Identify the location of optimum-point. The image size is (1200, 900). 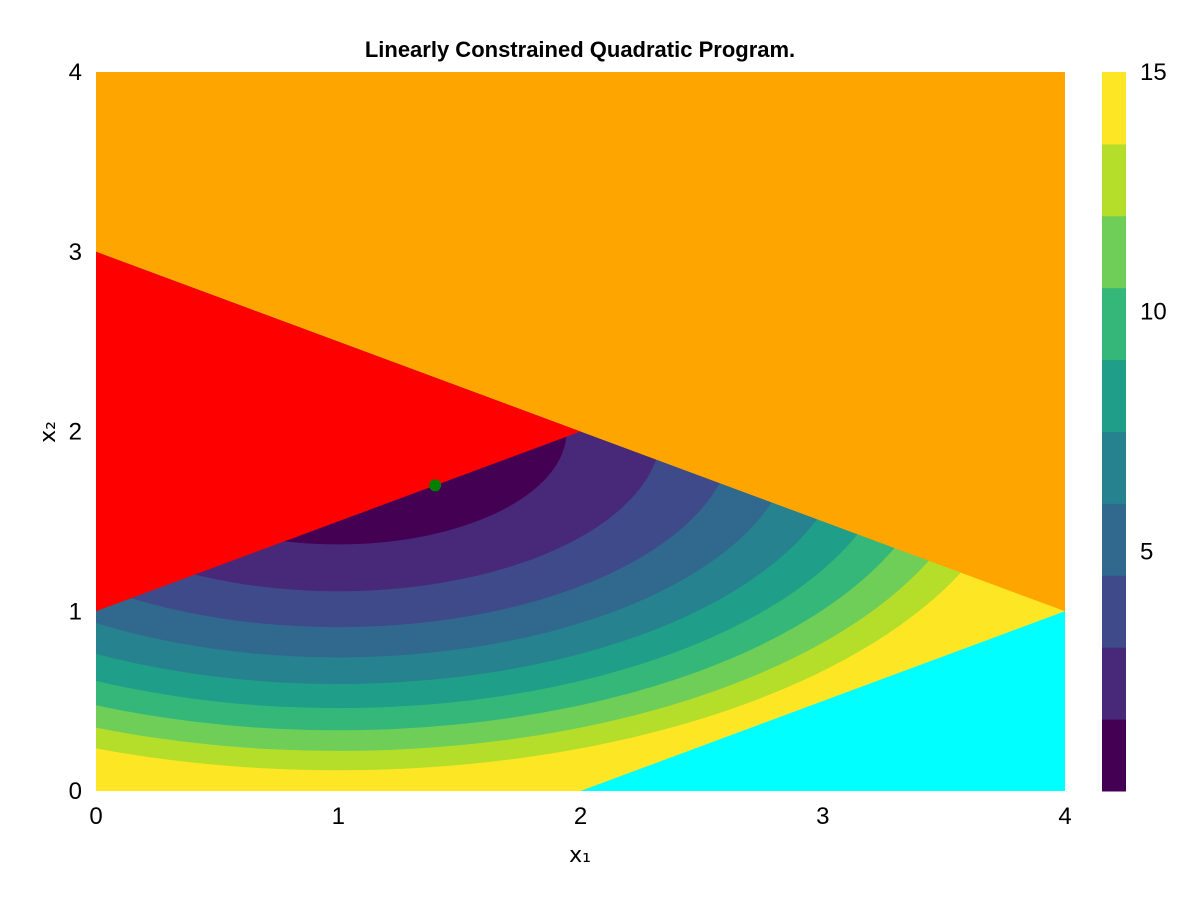
(435, 485).